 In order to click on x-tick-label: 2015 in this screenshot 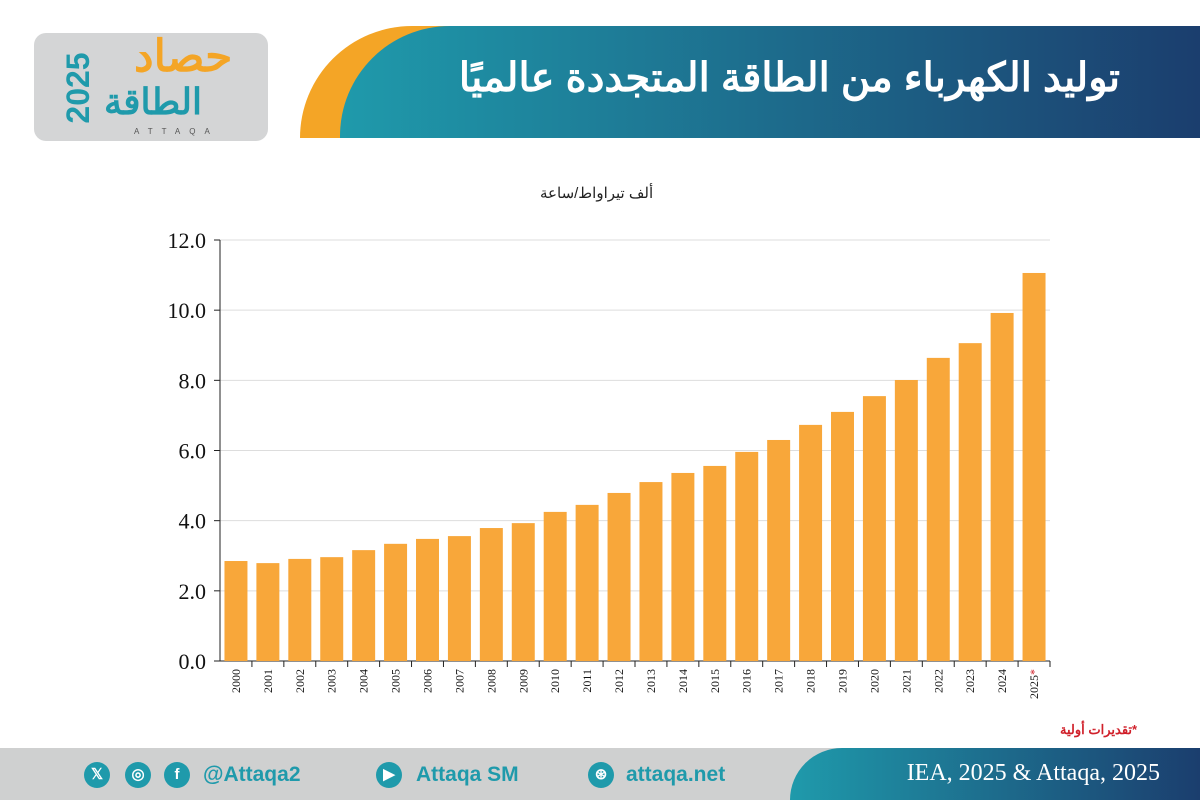, I will do `click(715, 681)`.